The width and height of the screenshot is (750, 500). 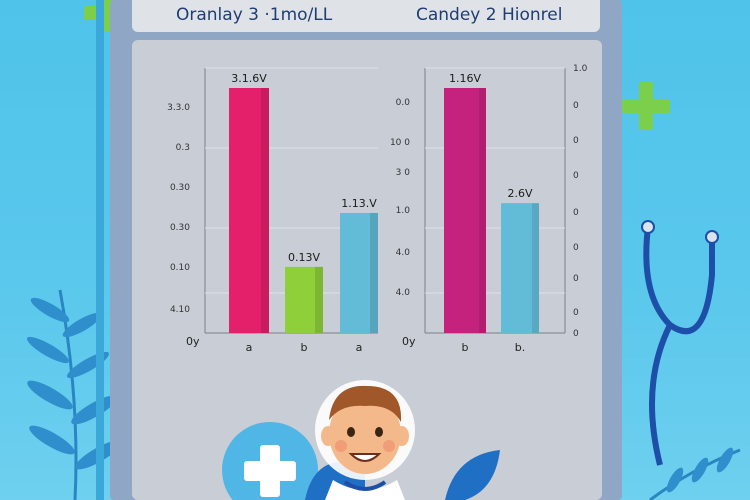 I want to click on header-bar: Oranlay 3 ·1mo/LL Candey 2 Hionrel, so click(x=366, y=16).